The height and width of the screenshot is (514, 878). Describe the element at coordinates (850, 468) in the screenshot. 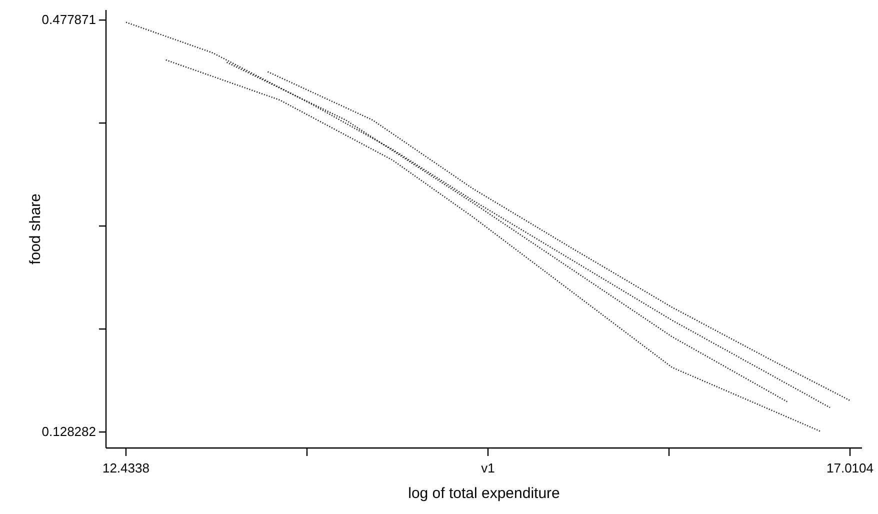

I see `x-tick-label: 17.0104` at that location.